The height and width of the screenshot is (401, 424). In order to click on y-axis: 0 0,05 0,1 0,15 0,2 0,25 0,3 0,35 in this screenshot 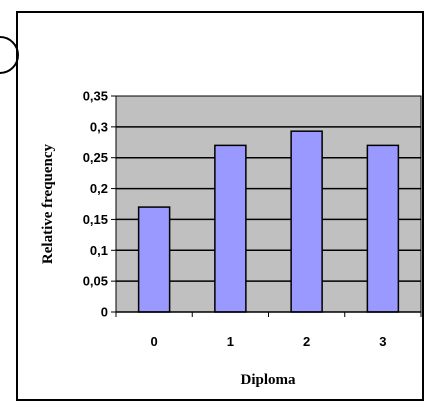, I will do `click(100, 204)`.